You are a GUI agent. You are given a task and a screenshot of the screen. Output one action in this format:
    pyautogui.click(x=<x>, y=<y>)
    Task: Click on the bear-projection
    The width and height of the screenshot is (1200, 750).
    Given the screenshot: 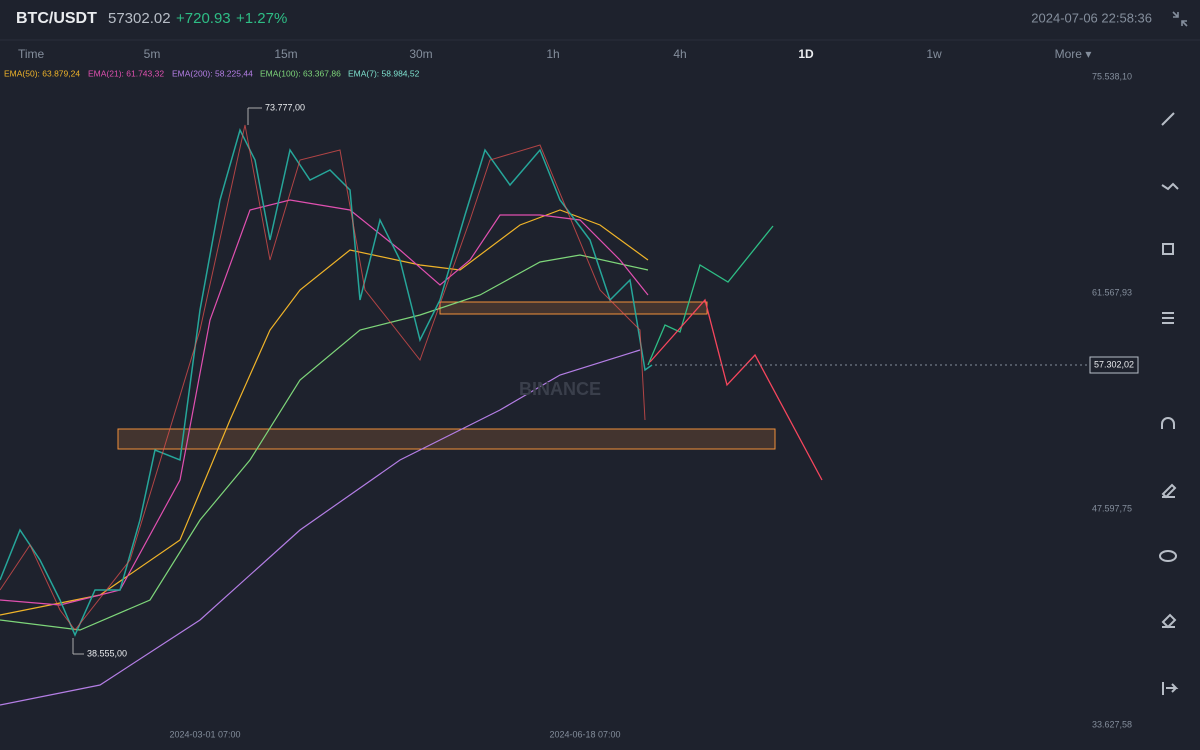 What is the action you would take?
    pyautogui.click(x=736, y=389)
    